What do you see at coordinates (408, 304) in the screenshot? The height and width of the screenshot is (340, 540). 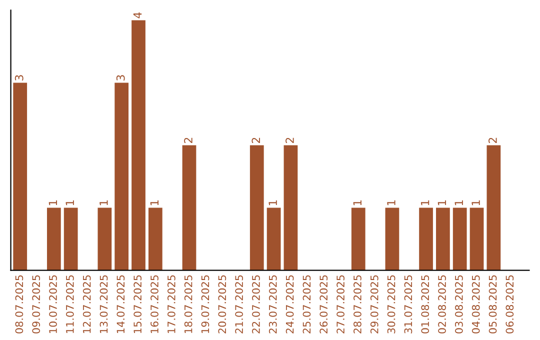 I see `x-tick-label: 31.07.2025` at bounding box center [408, 304].